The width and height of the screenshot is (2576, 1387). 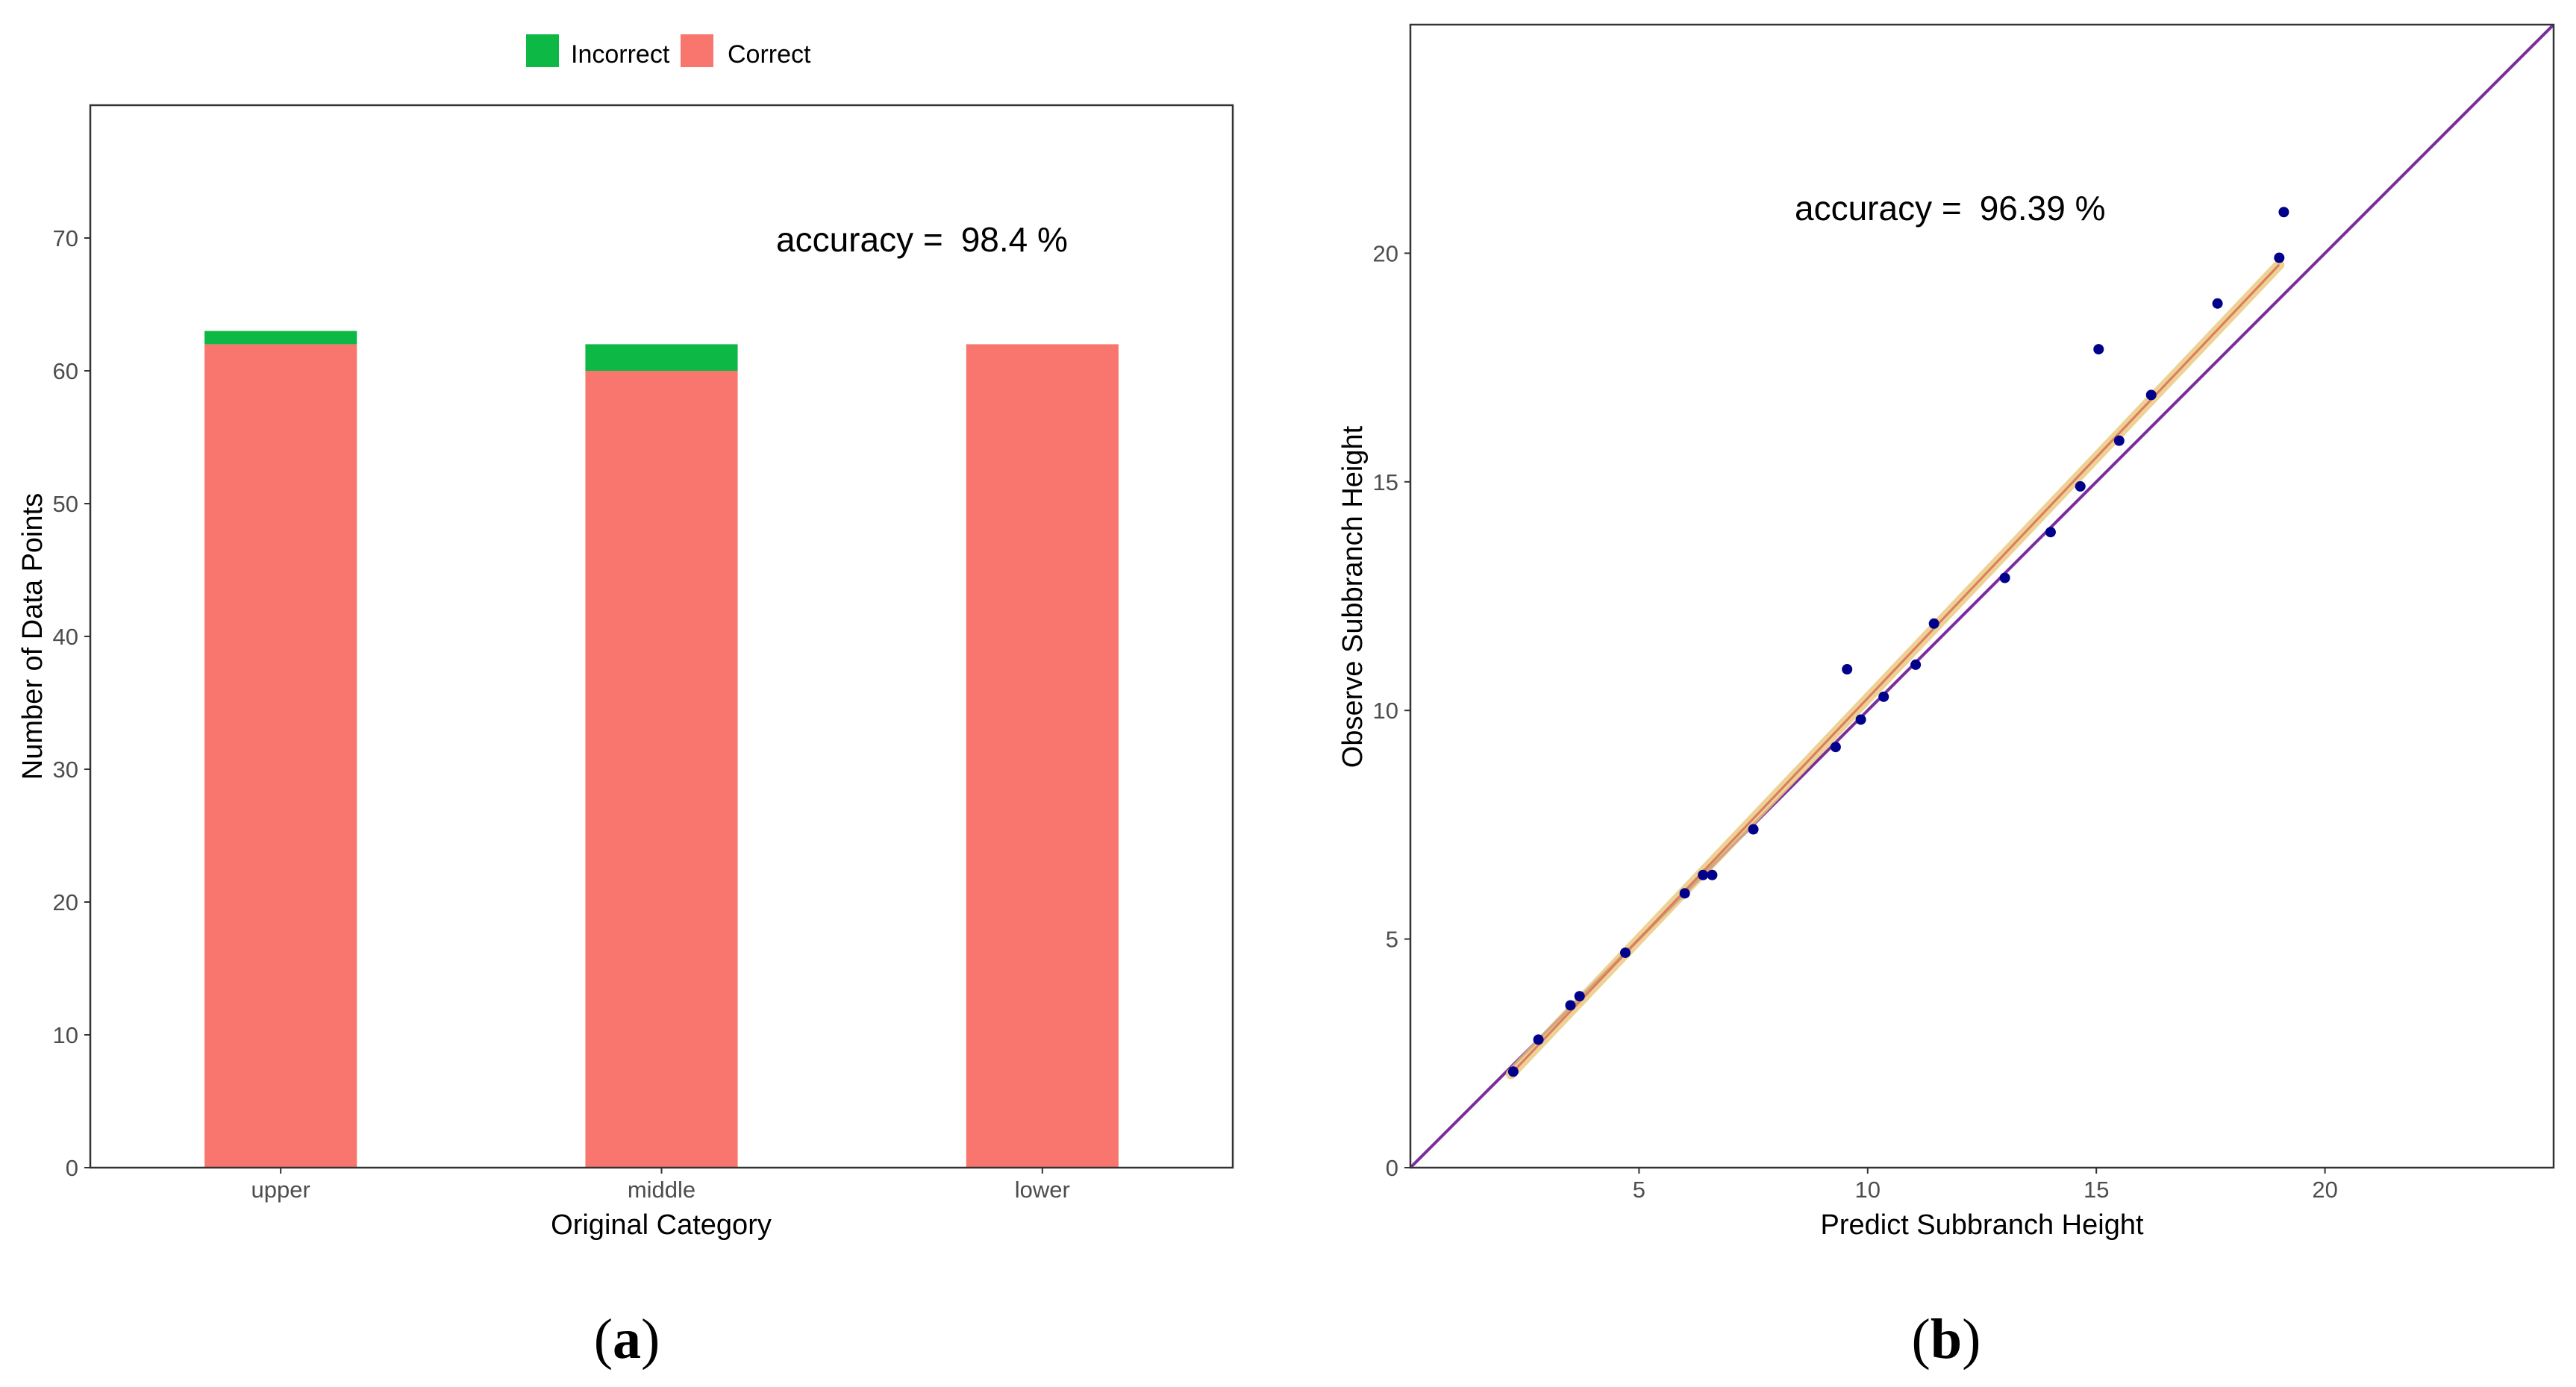 I want to click on y-tick-label-a: 30, so click(x=65, y=770).